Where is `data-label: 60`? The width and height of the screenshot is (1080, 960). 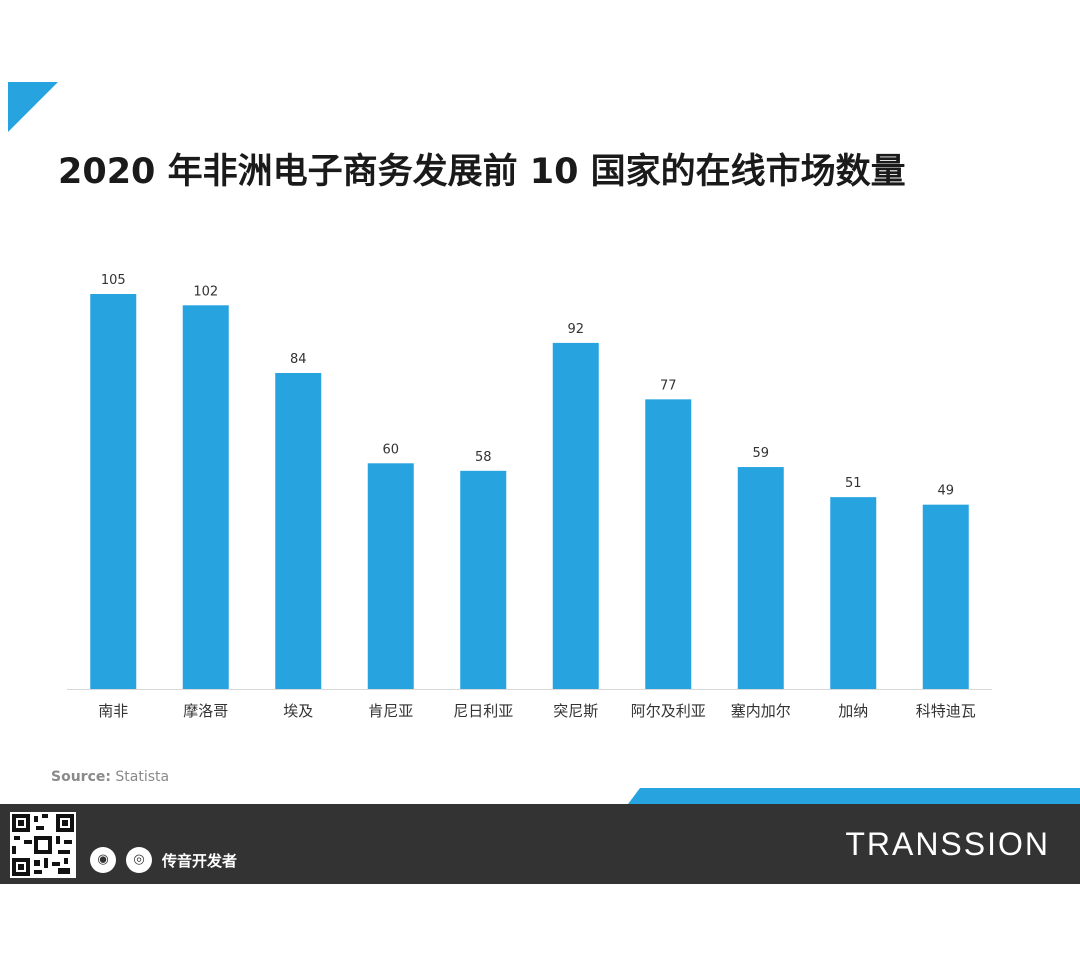
data-label: 60 is located at coordinates (390, 449).